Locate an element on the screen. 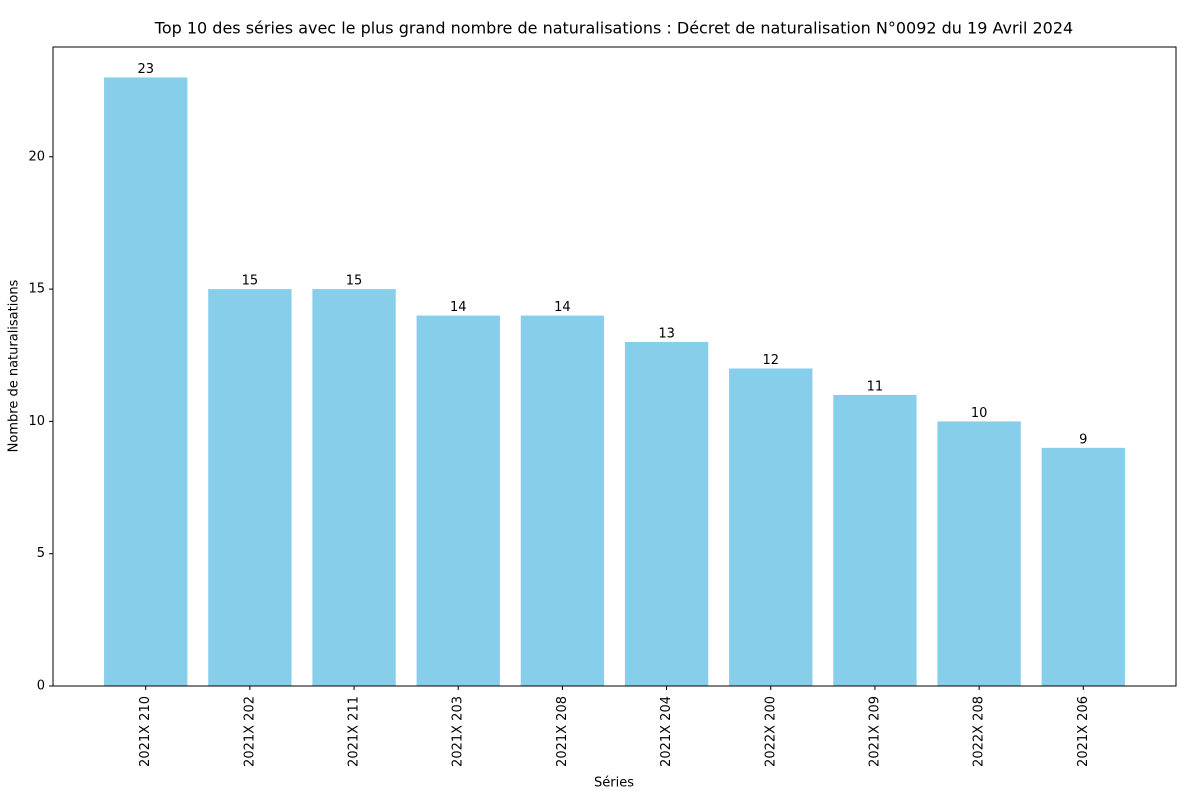 Image resolution: width=1187 pixels, height=802 pixels. data-label: 10 is located at coordinates (979, 413).